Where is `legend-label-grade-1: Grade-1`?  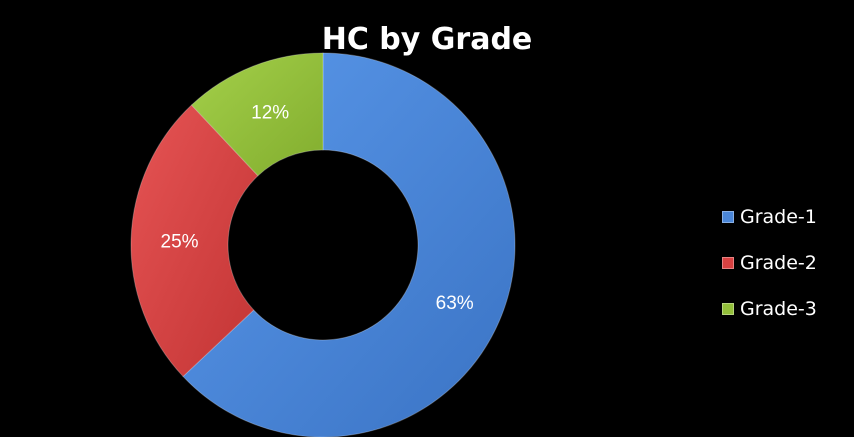
legend-label-grade-1: Grade-1 is located at coordinates (778, 217).